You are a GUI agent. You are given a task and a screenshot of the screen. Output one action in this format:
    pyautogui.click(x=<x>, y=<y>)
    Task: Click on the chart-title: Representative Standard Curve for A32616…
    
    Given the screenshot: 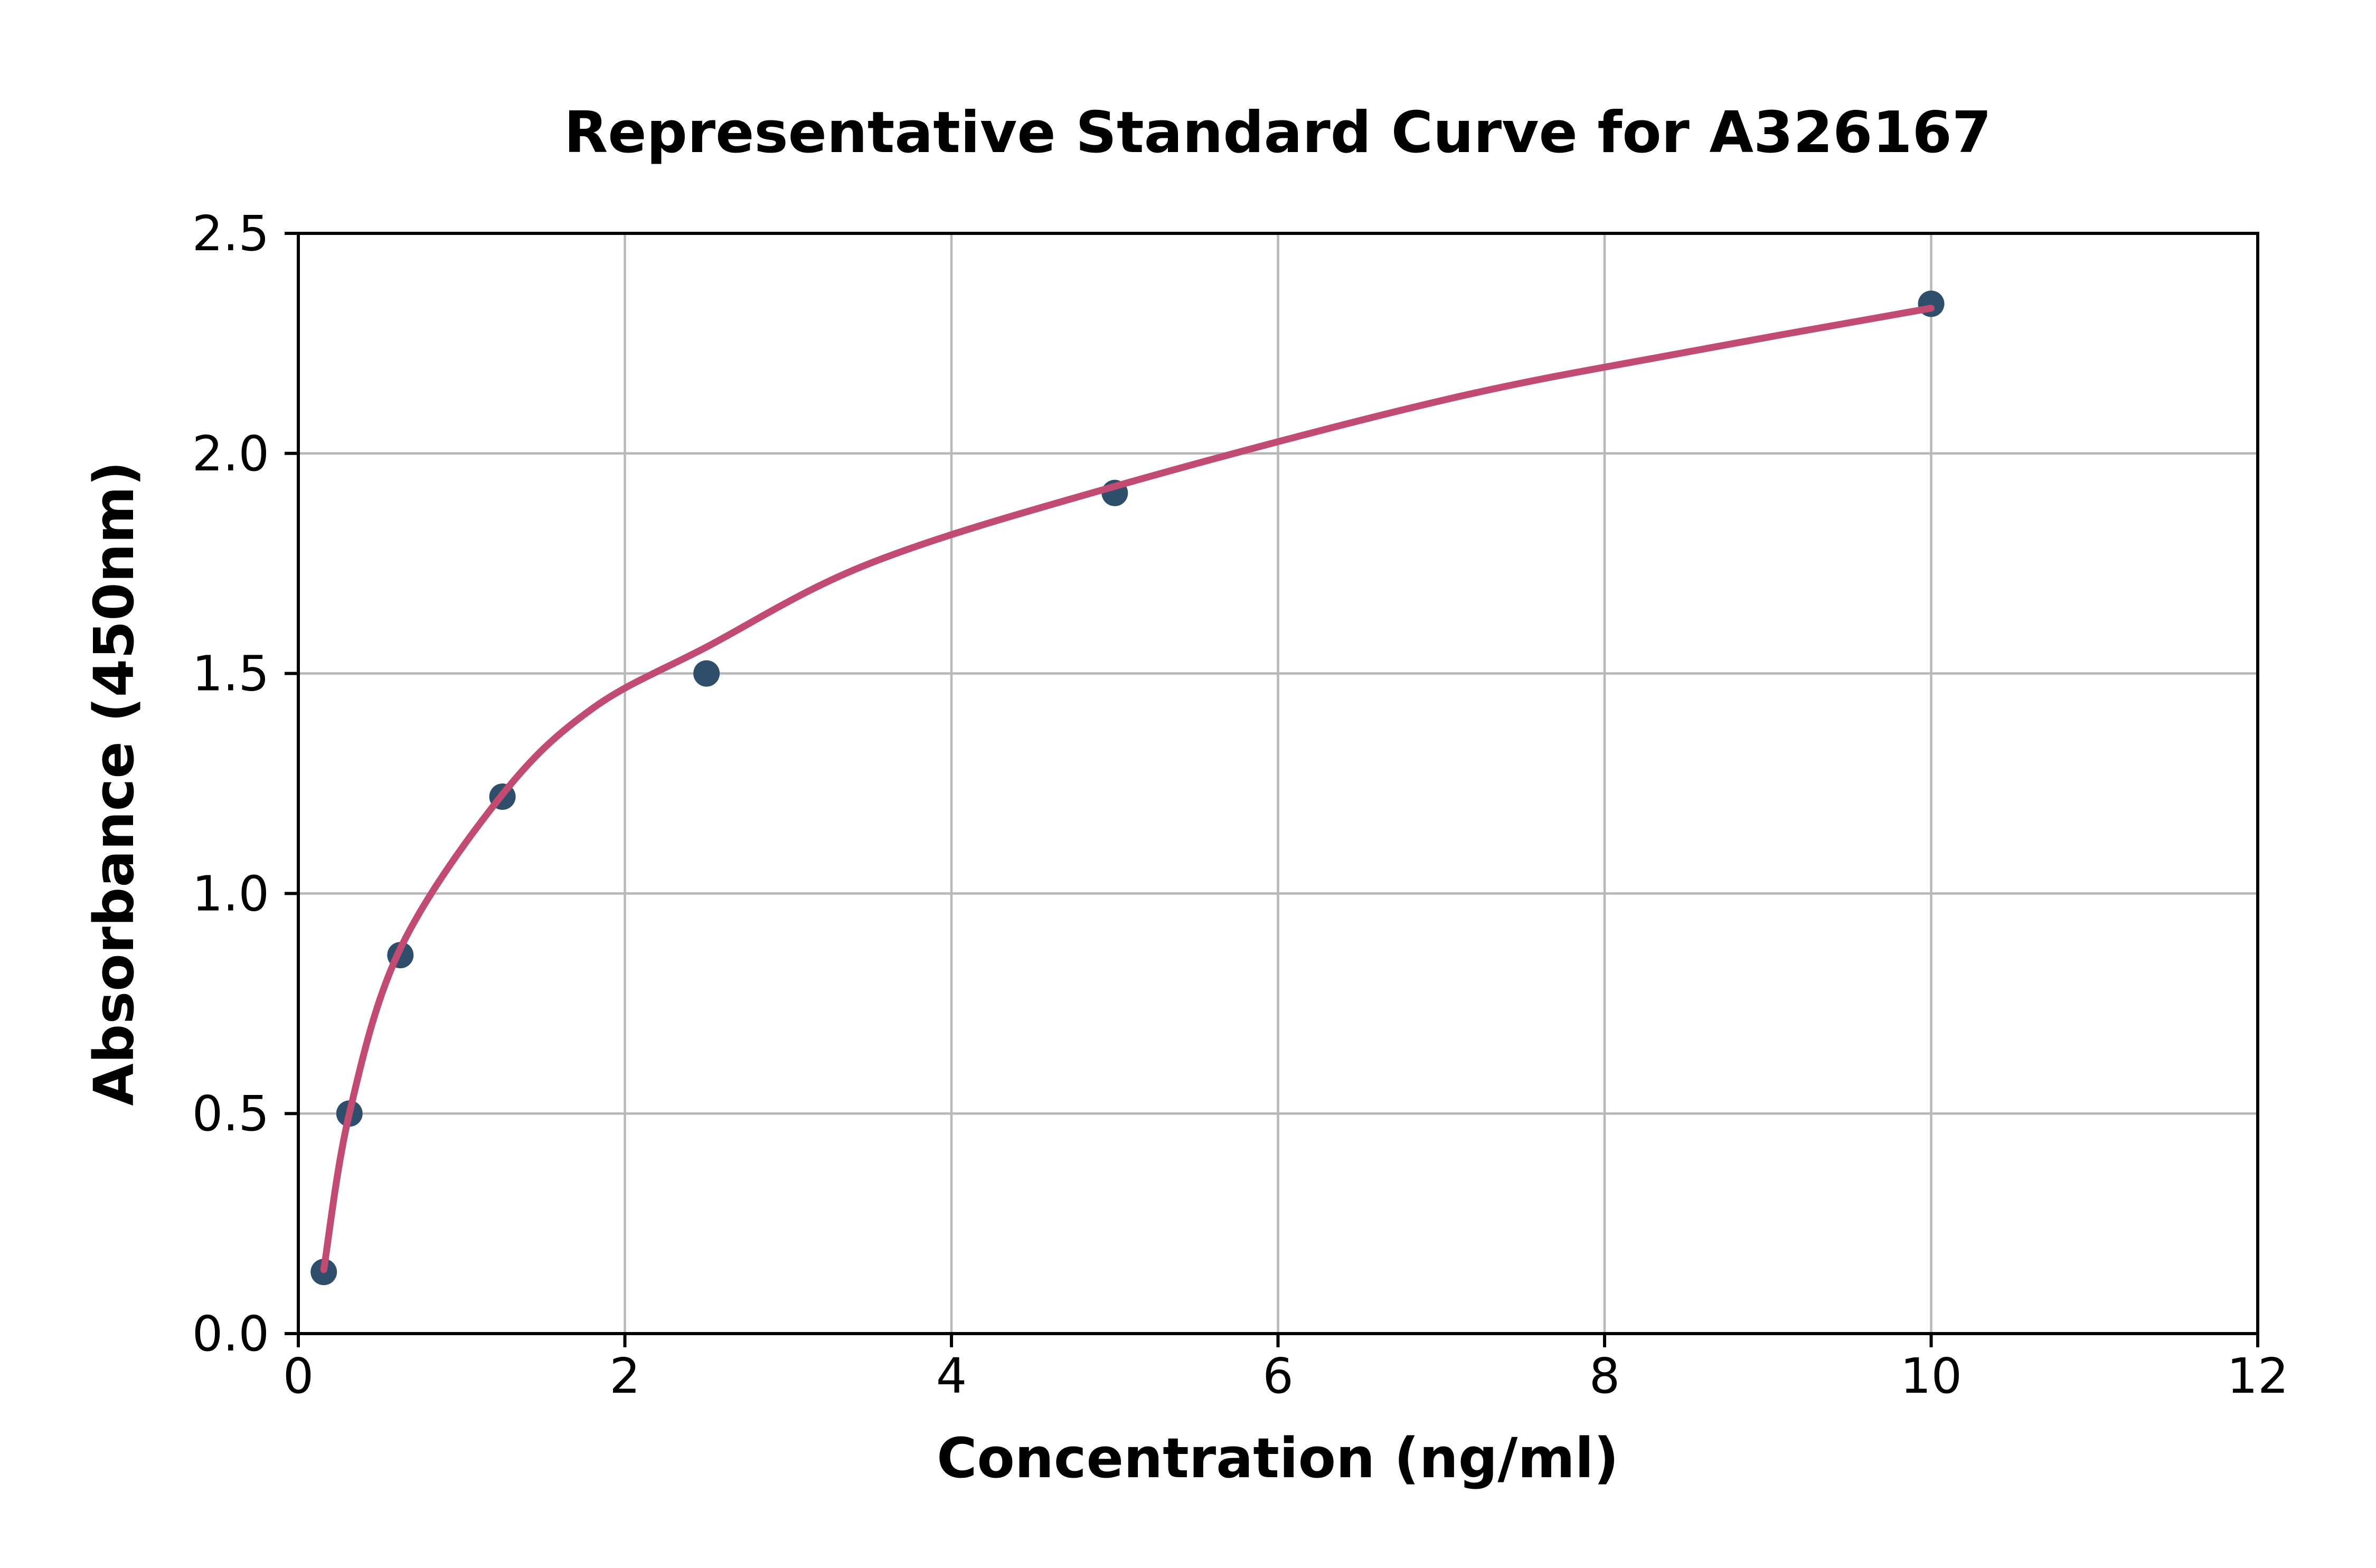 What is the action you would take?
    pyautogui.click(x=1278, y=133)
    